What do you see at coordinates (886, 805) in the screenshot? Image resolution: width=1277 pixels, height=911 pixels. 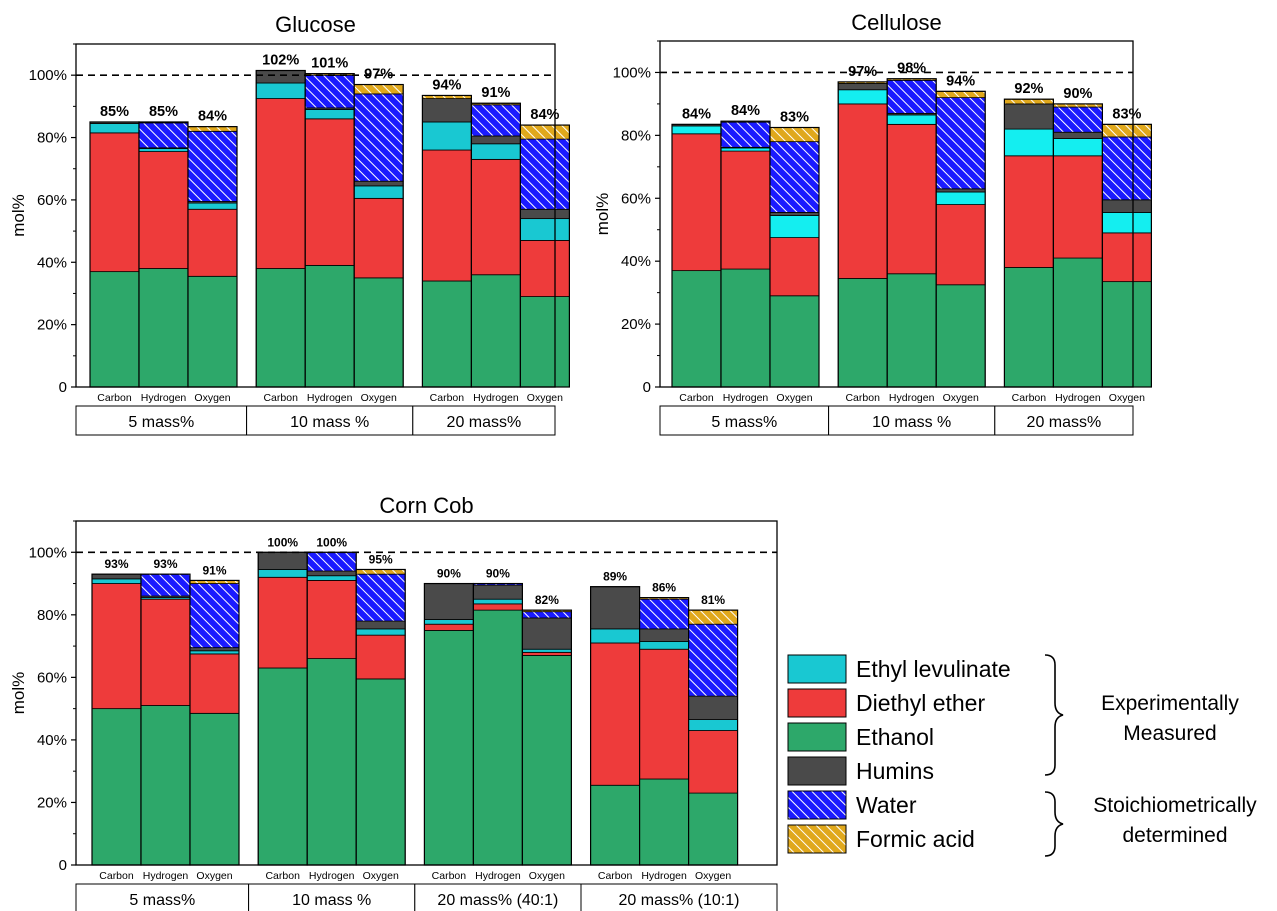 I see `legend-label-water: Water` at bounding box center [886, 805].